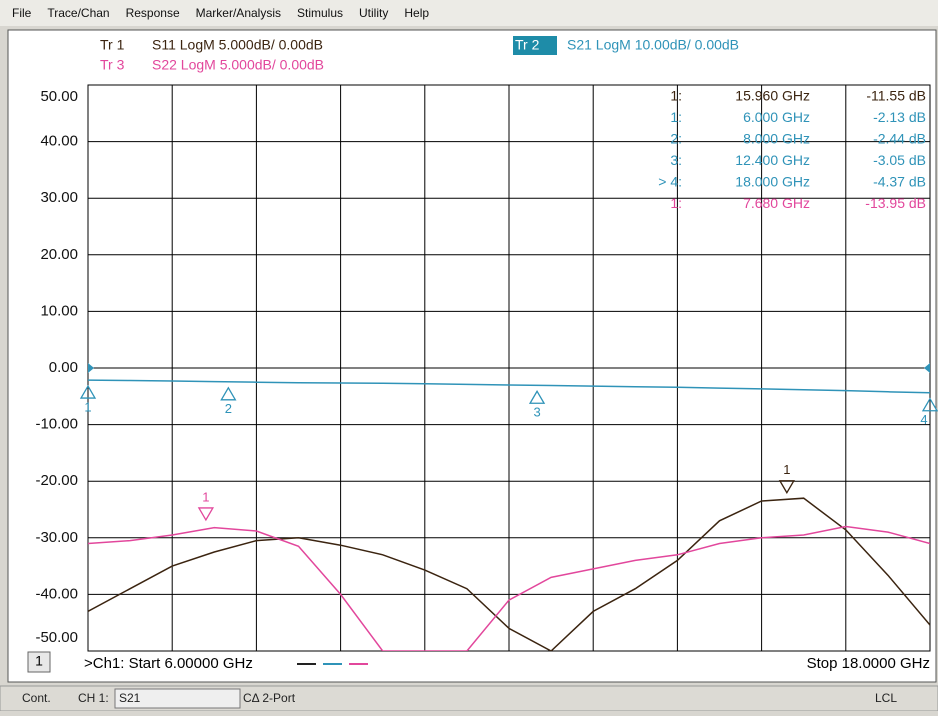 The image size is (938, 716). Describe the element at coordinates (59, 254) in the screenshot. I see `y-tick-label: 20.00` at that location.